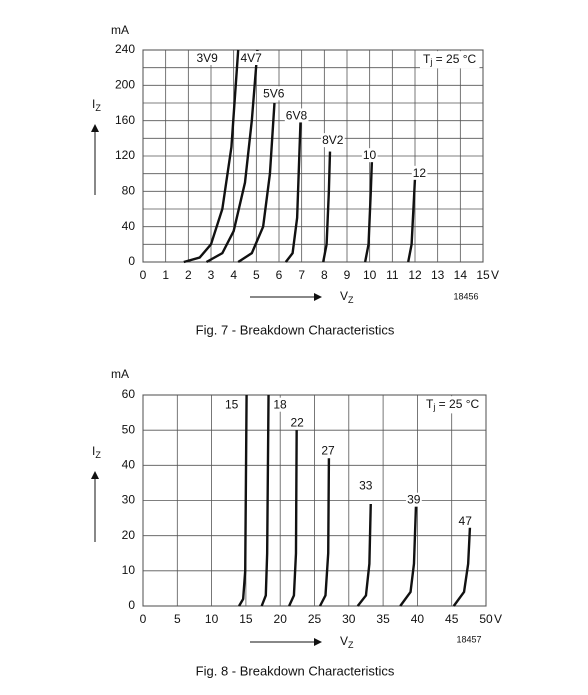  What do you see at coordinates (129, 429) in the screenshot?
I see `y-tick-label: 50` at bounding box center [129, 429].